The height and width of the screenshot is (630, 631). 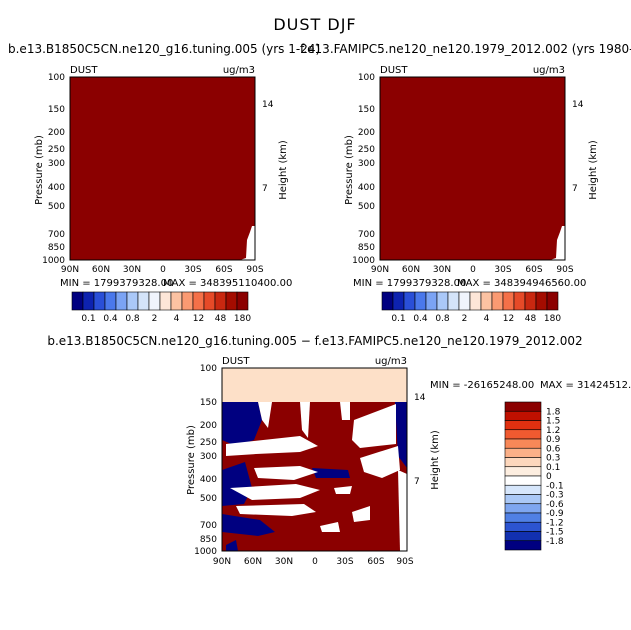 I want to click on panel-2-ylabel-right: Height (km), so click(x=593, y=170).